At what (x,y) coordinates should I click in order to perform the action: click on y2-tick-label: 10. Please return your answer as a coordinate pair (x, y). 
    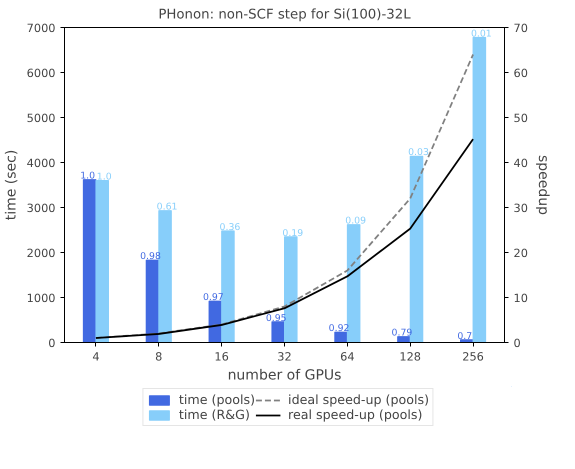
    Looking at the image, I should click on (521, 298).